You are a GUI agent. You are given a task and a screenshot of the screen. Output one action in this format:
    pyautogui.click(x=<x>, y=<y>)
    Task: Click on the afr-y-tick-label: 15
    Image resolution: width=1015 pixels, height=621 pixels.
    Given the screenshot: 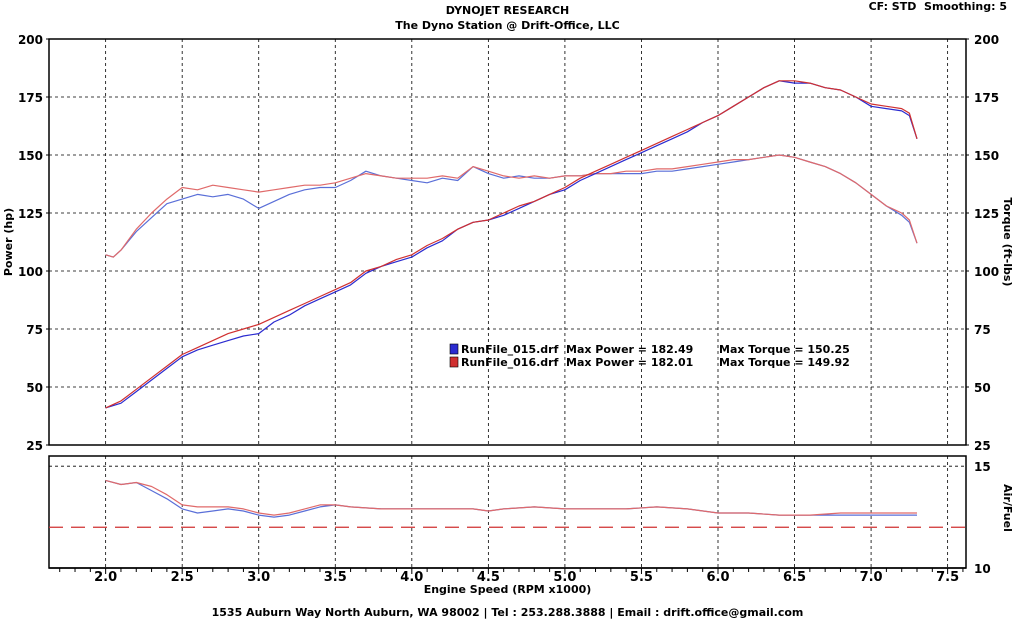 What is the action you would take?
    pyautogui.click(x=982, y=467)
    